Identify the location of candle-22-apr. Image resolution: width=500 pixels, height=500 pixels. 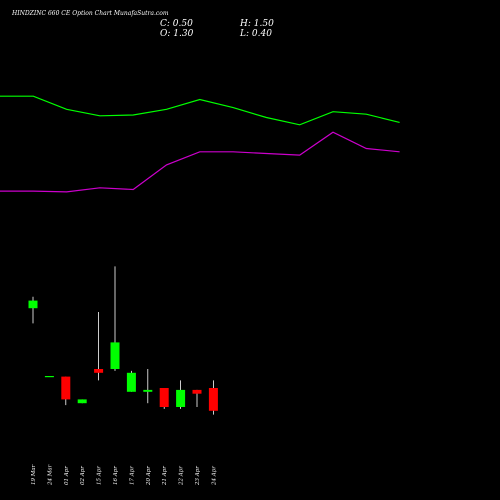
(181, 394).